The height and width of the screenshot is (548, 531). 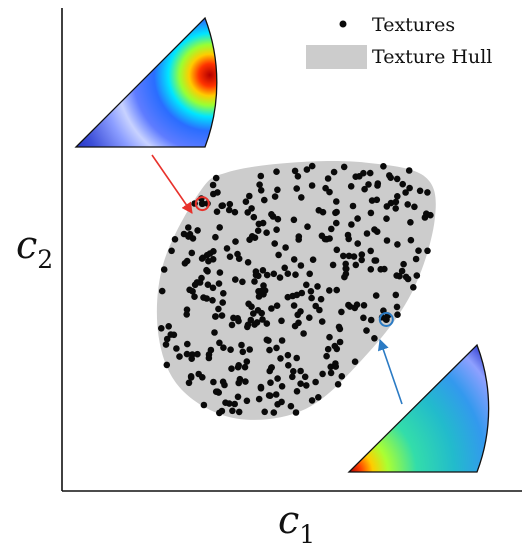 What do you see at coordinates (386, 319) in the screenshot?
I see `highlight-ring-blue` at bounding box center [386, 319].